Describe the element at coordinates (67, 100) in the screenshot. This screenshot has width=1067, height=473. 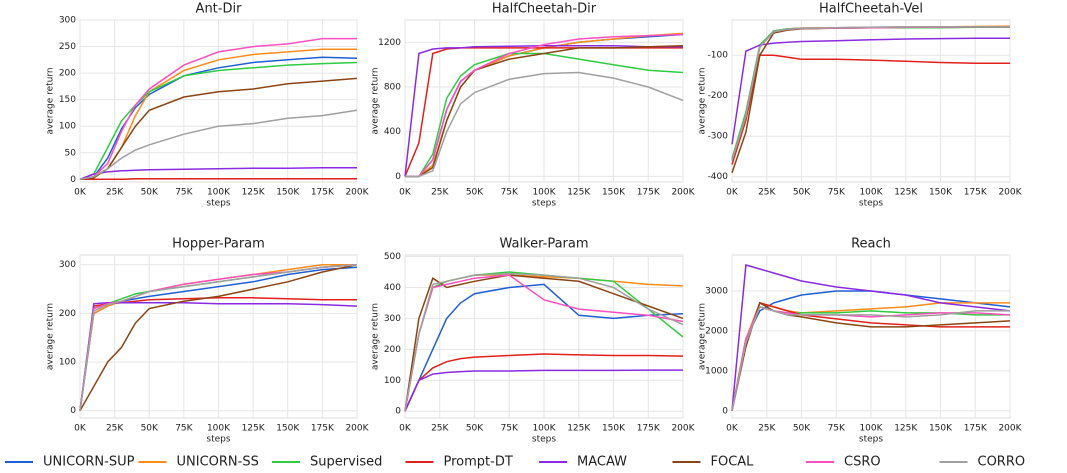
I see `y-tick-label: 150` at that location.